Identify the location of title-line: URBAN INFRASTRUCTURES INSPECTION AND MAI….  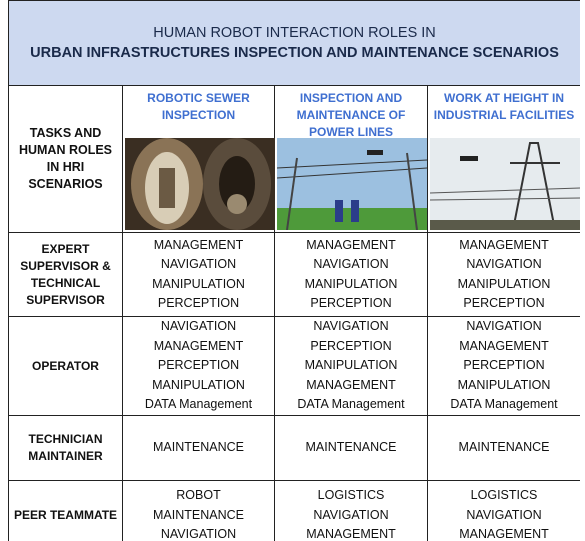
(294, 53).